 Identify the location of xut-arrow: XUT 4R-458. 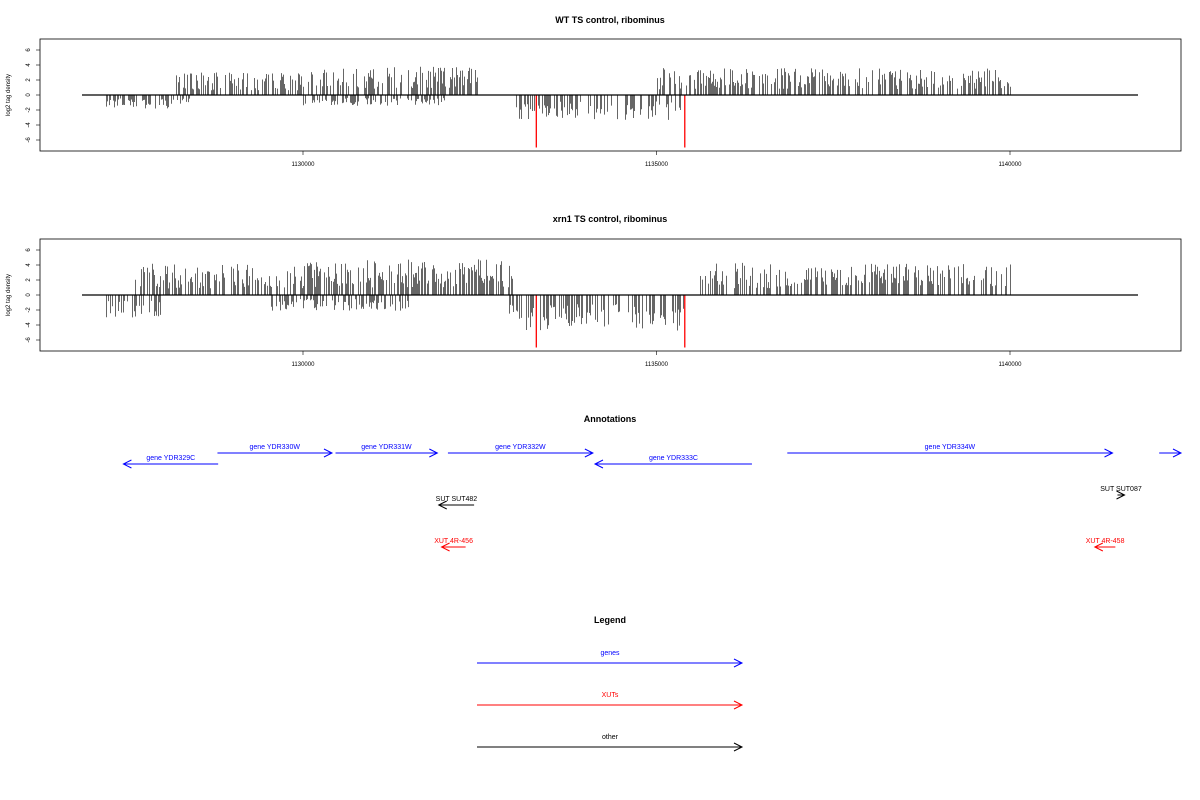
(1105, 545).